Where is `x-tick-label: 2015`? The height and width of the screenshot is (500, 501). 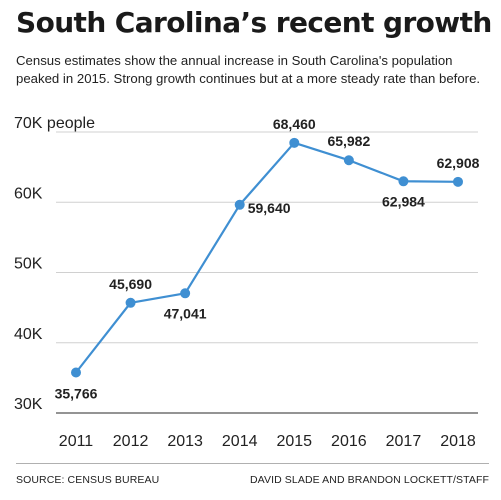
x-tick-label: 2015 is located at coordinates (294, 441).